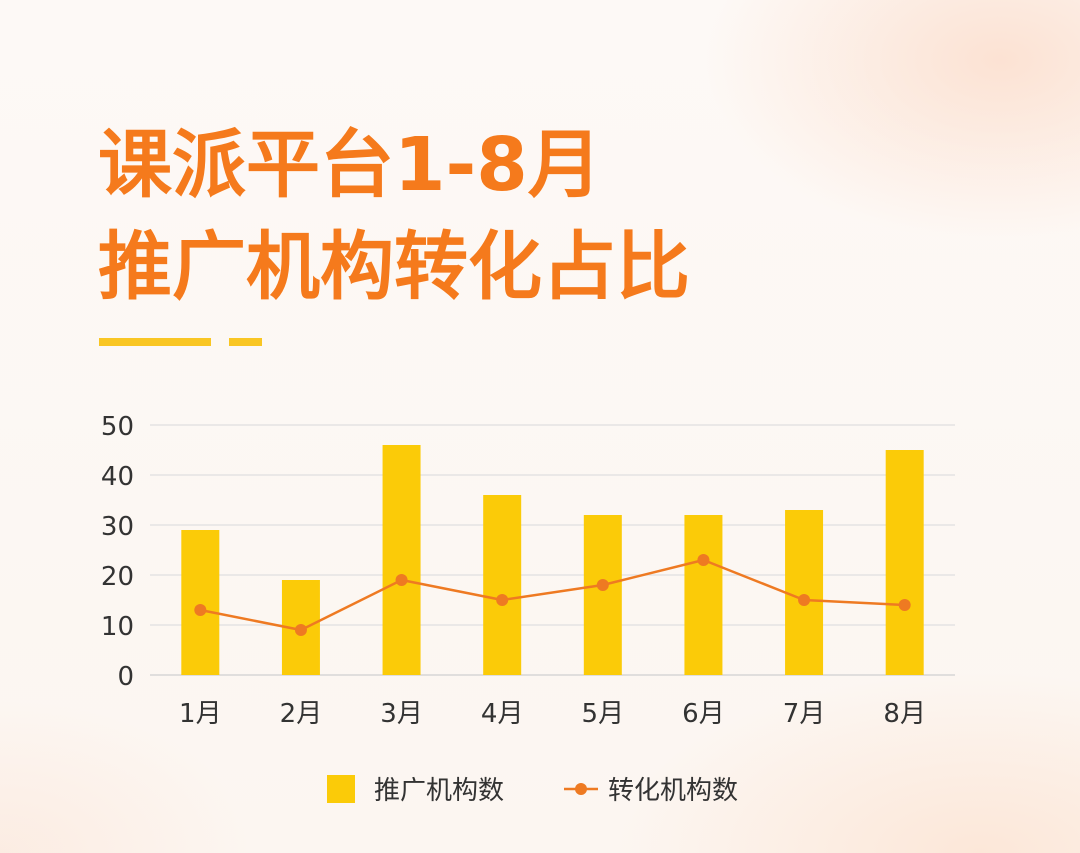  What do you see at coordinates (117, 527) in the screenshot?
I see `y-tick-label: 30` at bounding box center [117, 527].